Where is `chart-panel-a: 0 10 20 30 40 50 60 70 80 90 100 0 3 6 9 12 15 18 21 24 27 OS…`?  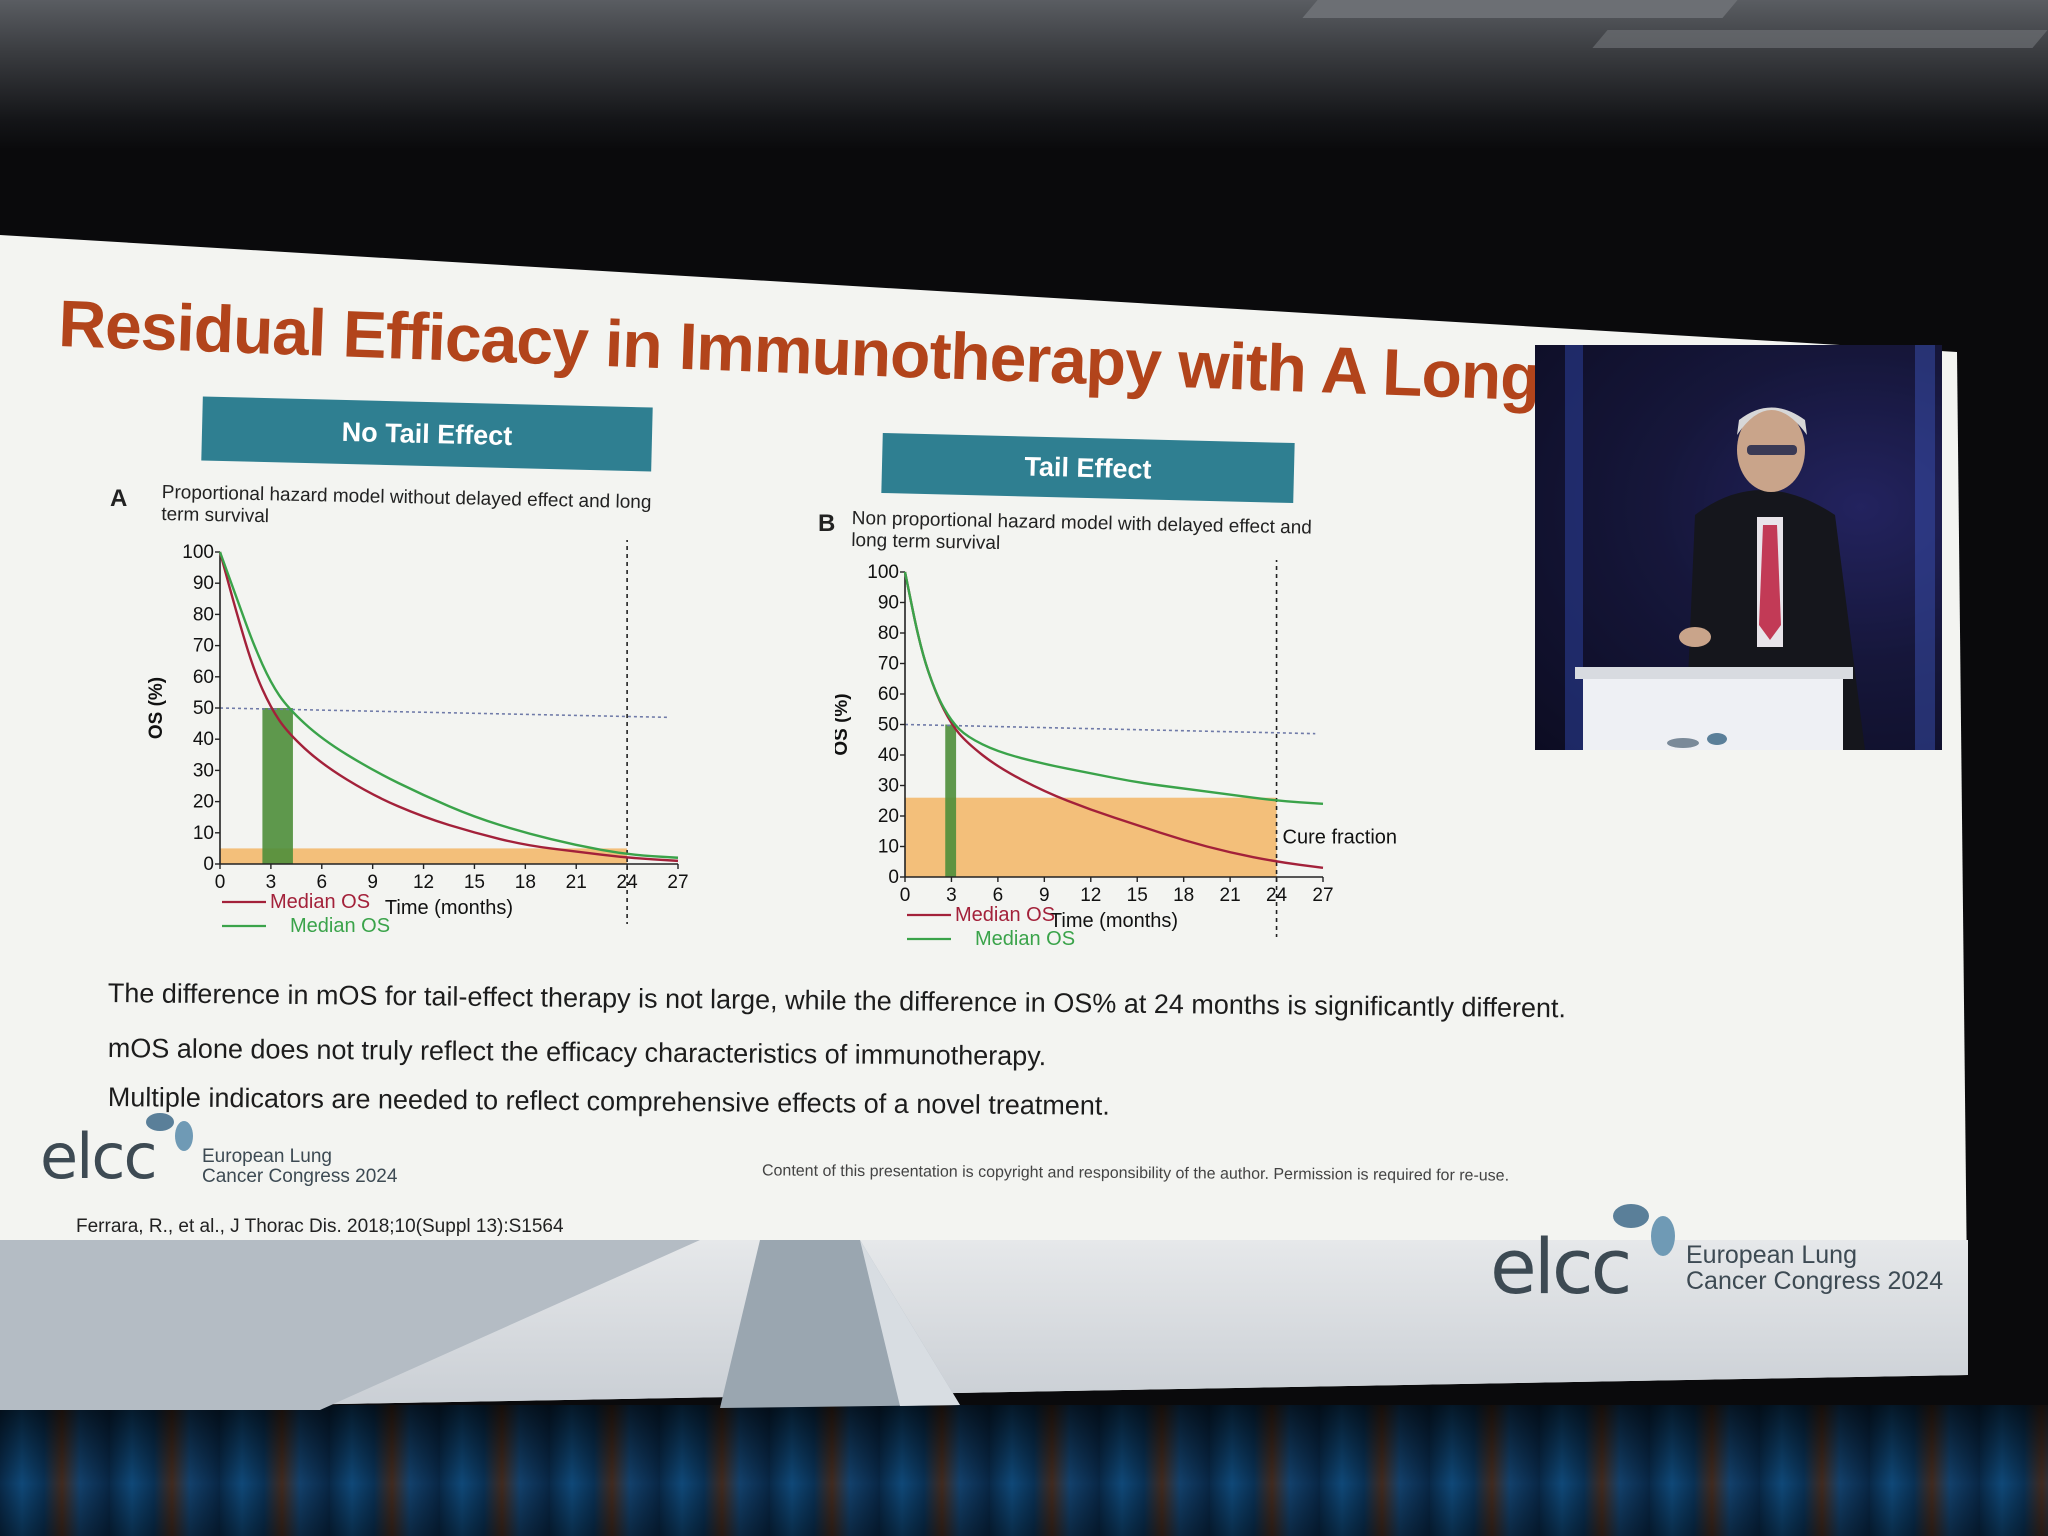 chart-panel-a: 0 10 20 30 40 50 60 70 80 90 100 0 3 6 9 12 15 18 21 24 27 OS… is located at coordinates (417, 738).